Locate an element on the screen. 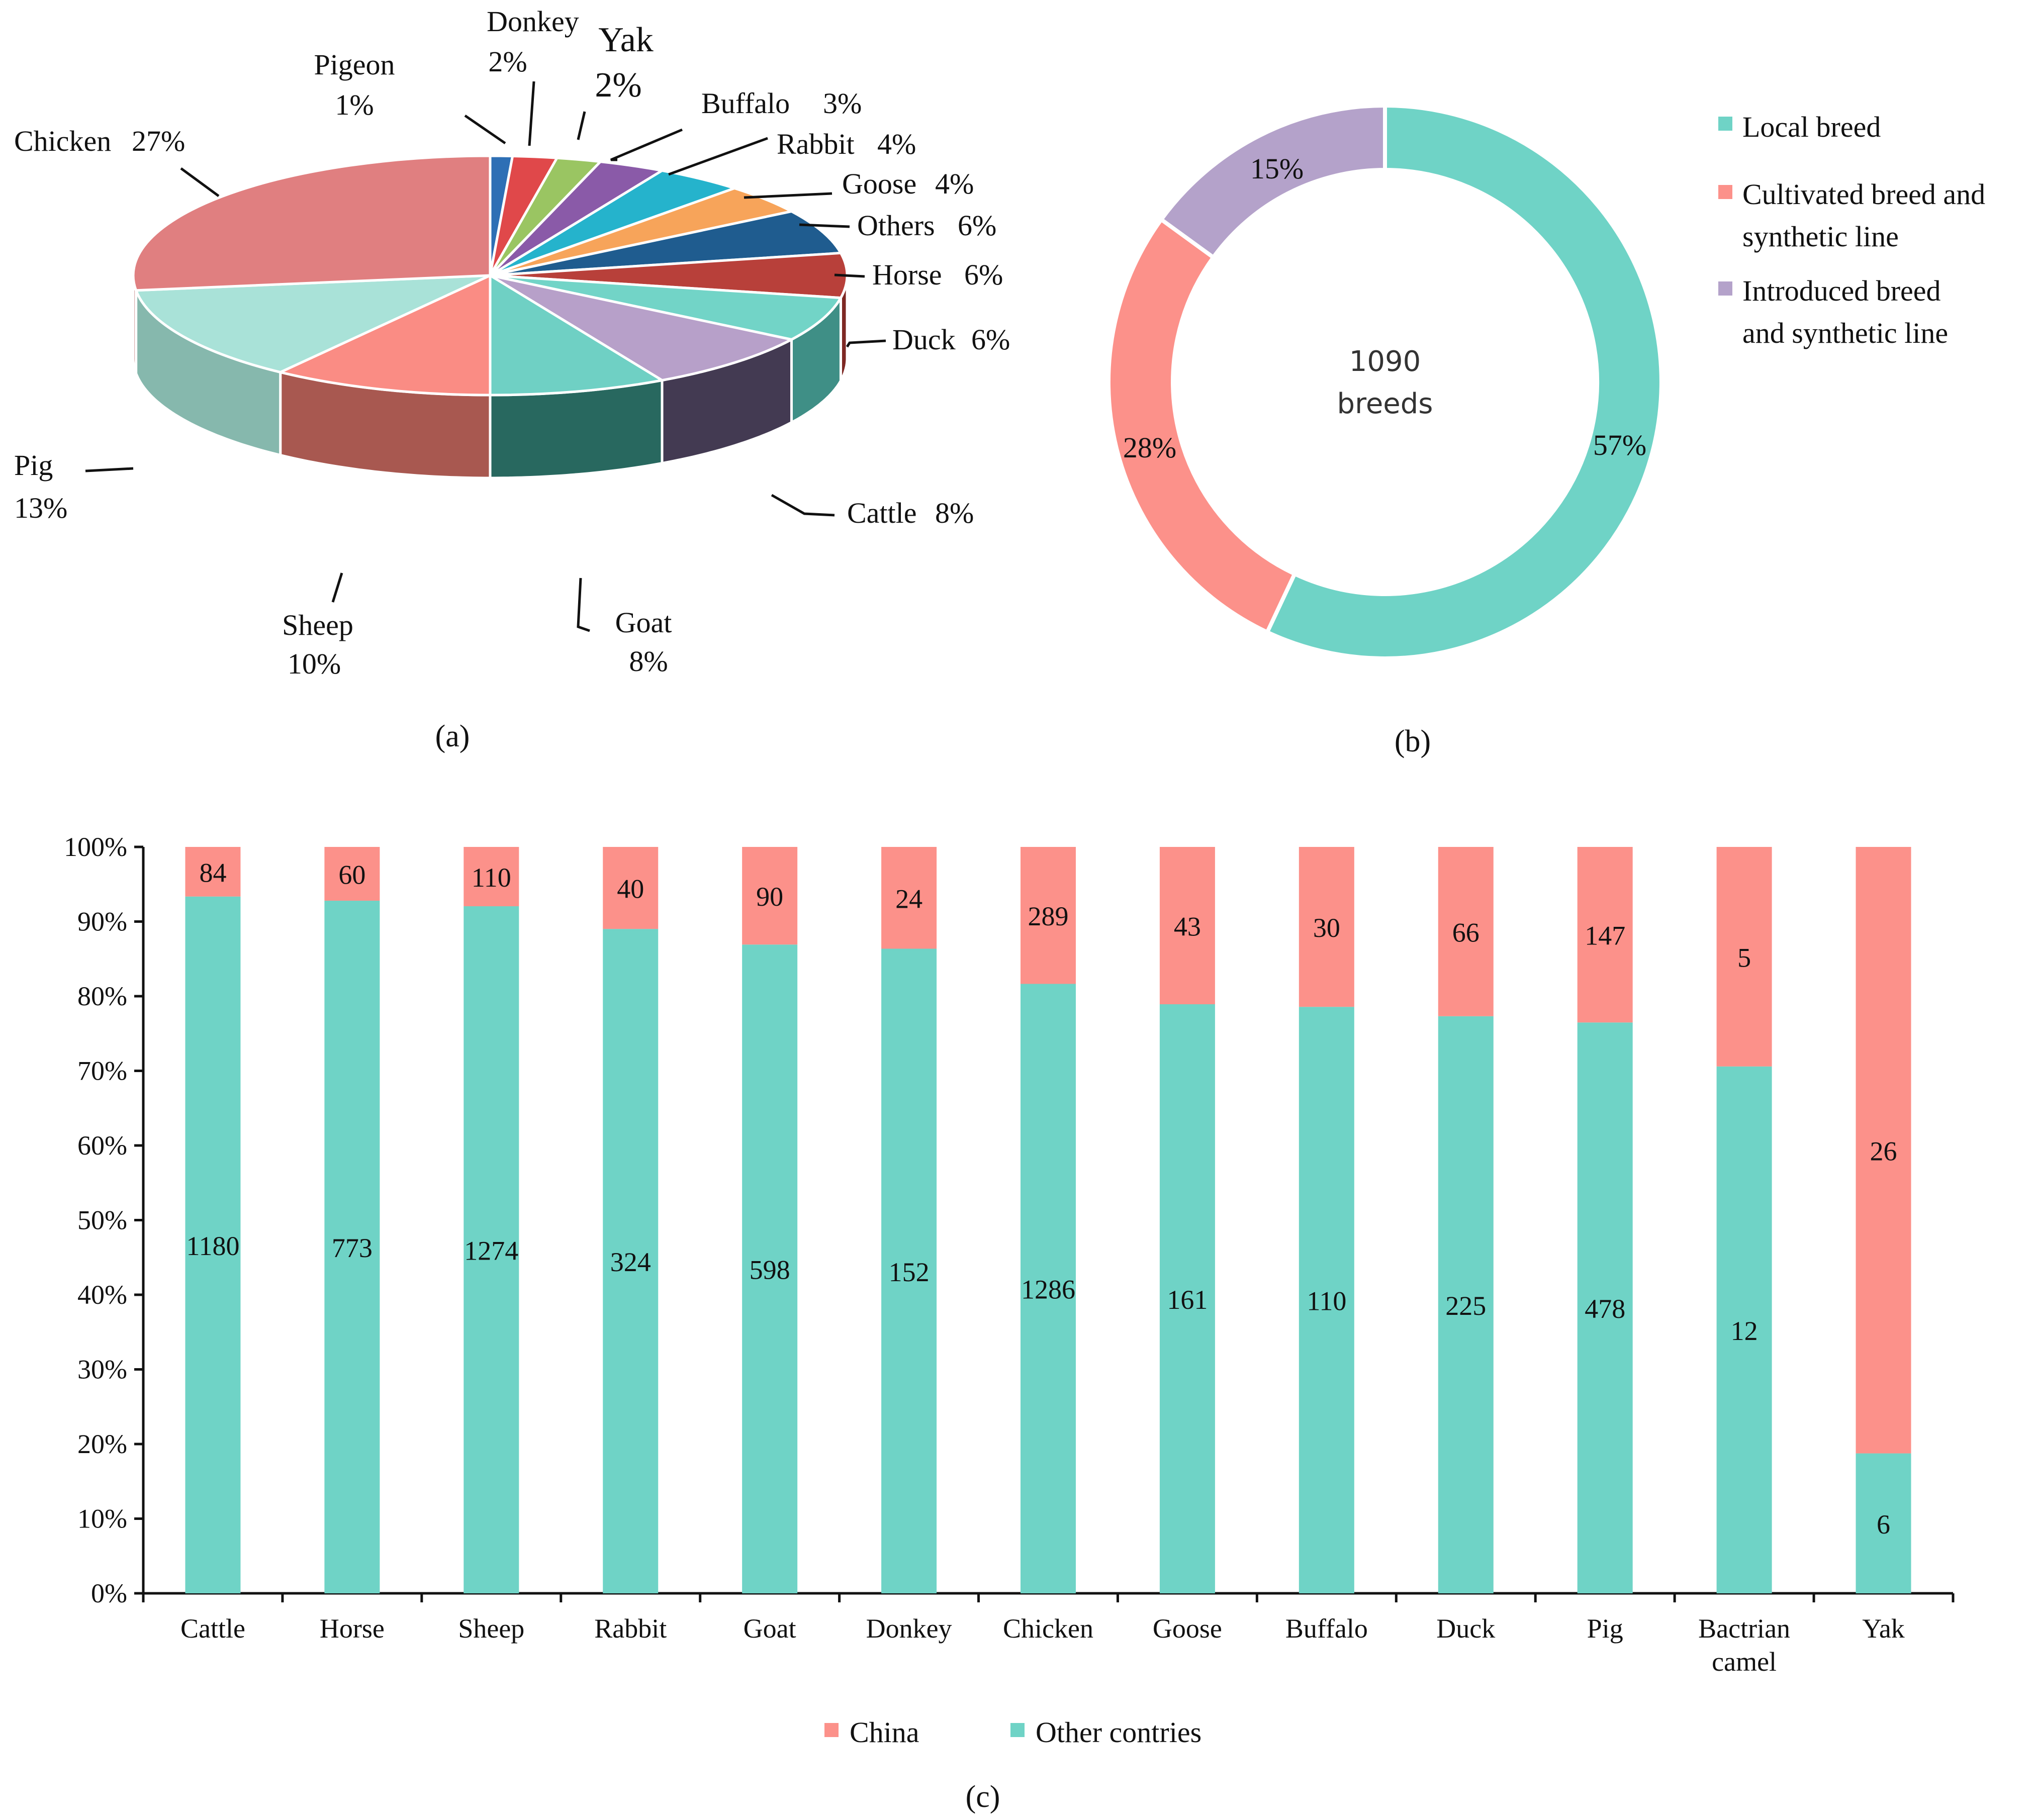 This screenshot has width=2036, height=1820. bar-value-china-bactrian-camel: 5 is located at coordinates (1744, 957).